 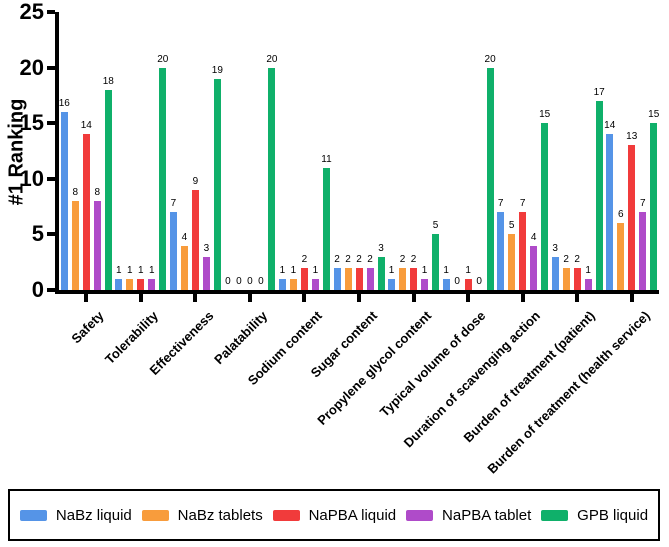 What do you see at coordinates (468, 515) in the screenshot?
I see `legend-item: NaPBA tablet` at bounding box center [468, 515].